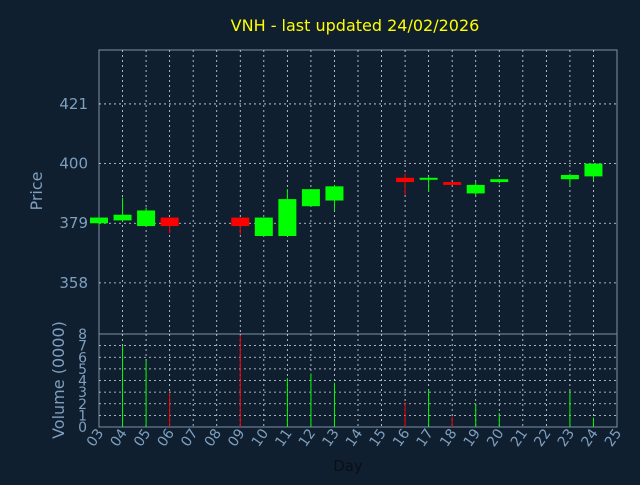  I want to click on day-tick-label: 17, so click(425, 438).